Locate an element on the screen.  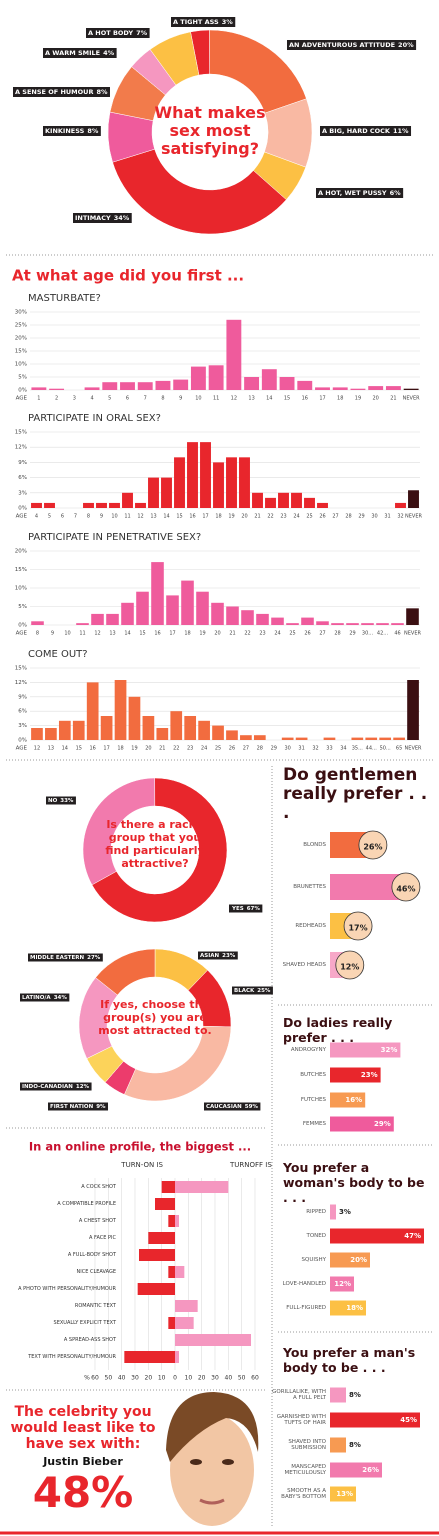
x-tick-label: 12 is located at coordinates (234, 399).